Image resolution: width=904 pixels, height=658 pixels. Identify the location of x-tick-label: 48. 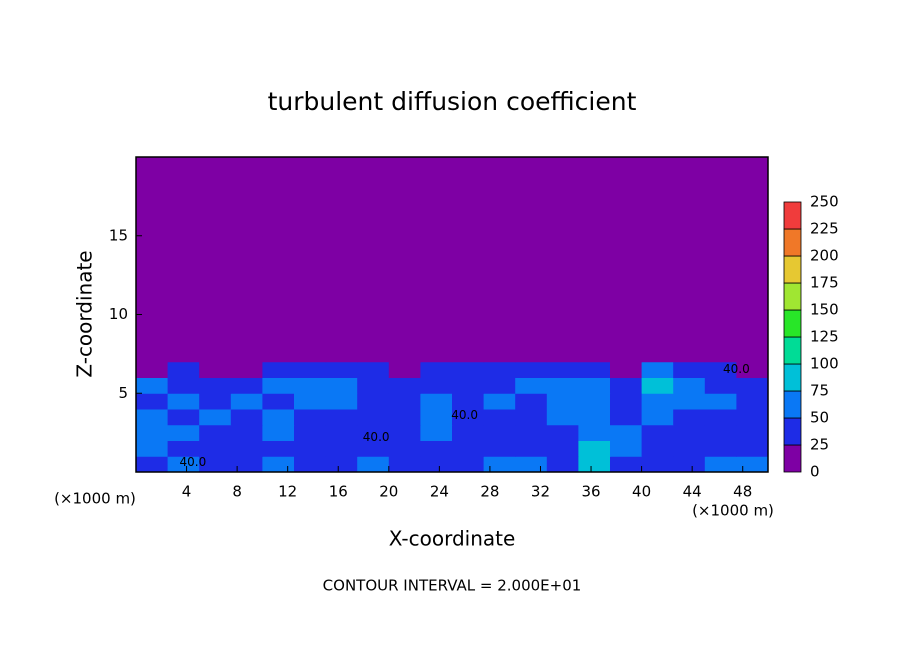
(742, 492).